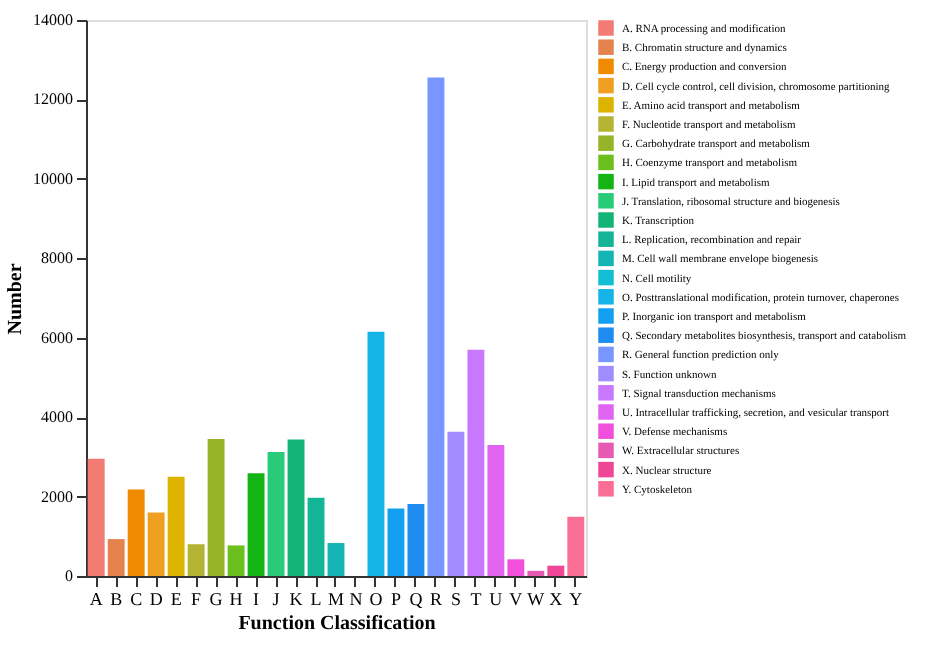  Describe the element at coordinates (156, 599) in the screenshot. I see `x-tick-label: D` at that location.